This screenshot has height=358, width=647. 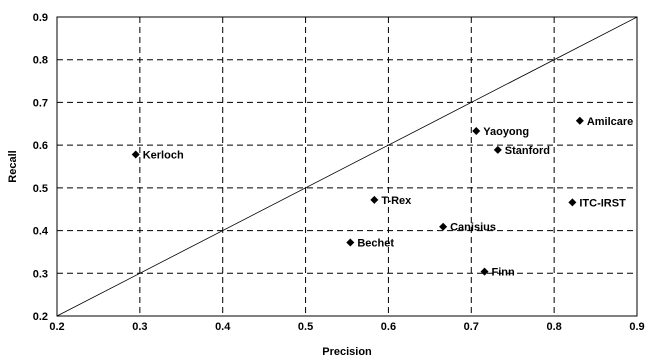 What do you see at coordinates (40, 146) in the screenshot?
I see `y-tick-label: 0.6` at bounding box center [40, 146].